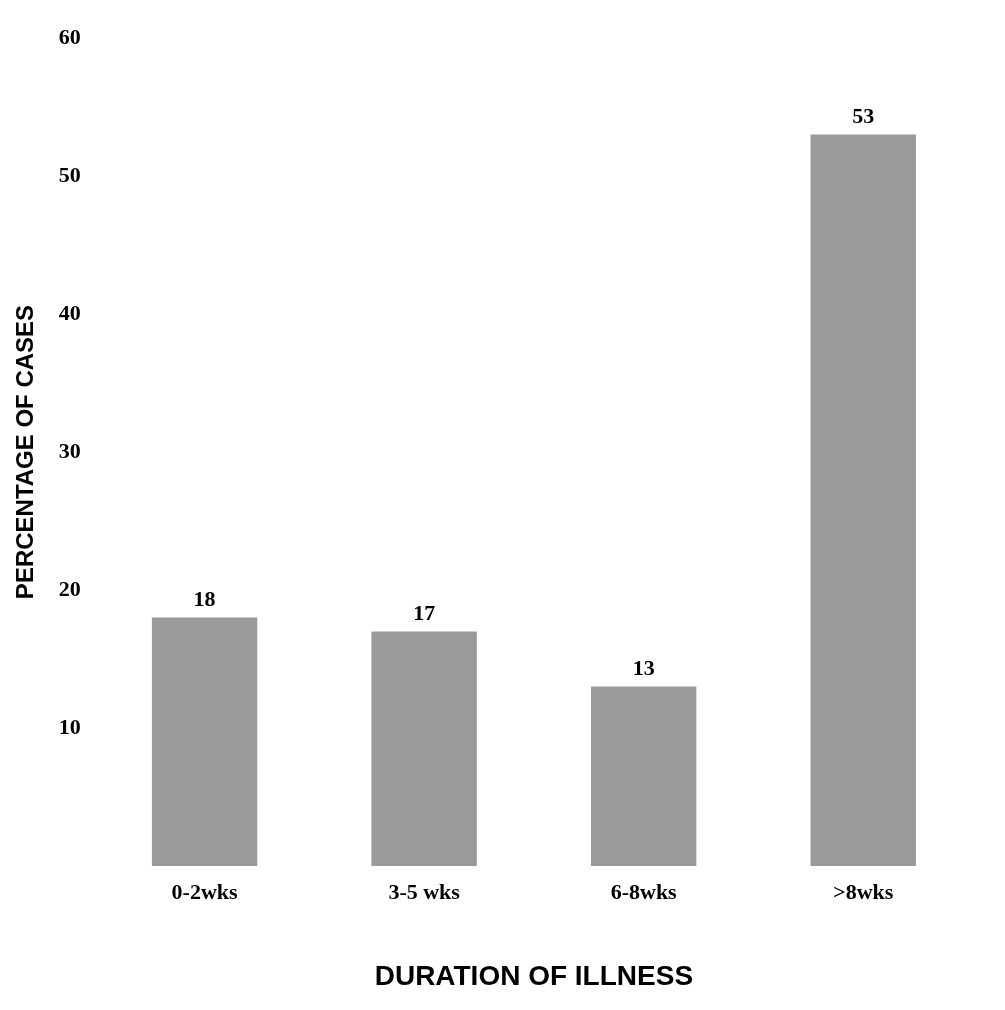  I want to click on y-tick-label: 60, so click(69, 36).